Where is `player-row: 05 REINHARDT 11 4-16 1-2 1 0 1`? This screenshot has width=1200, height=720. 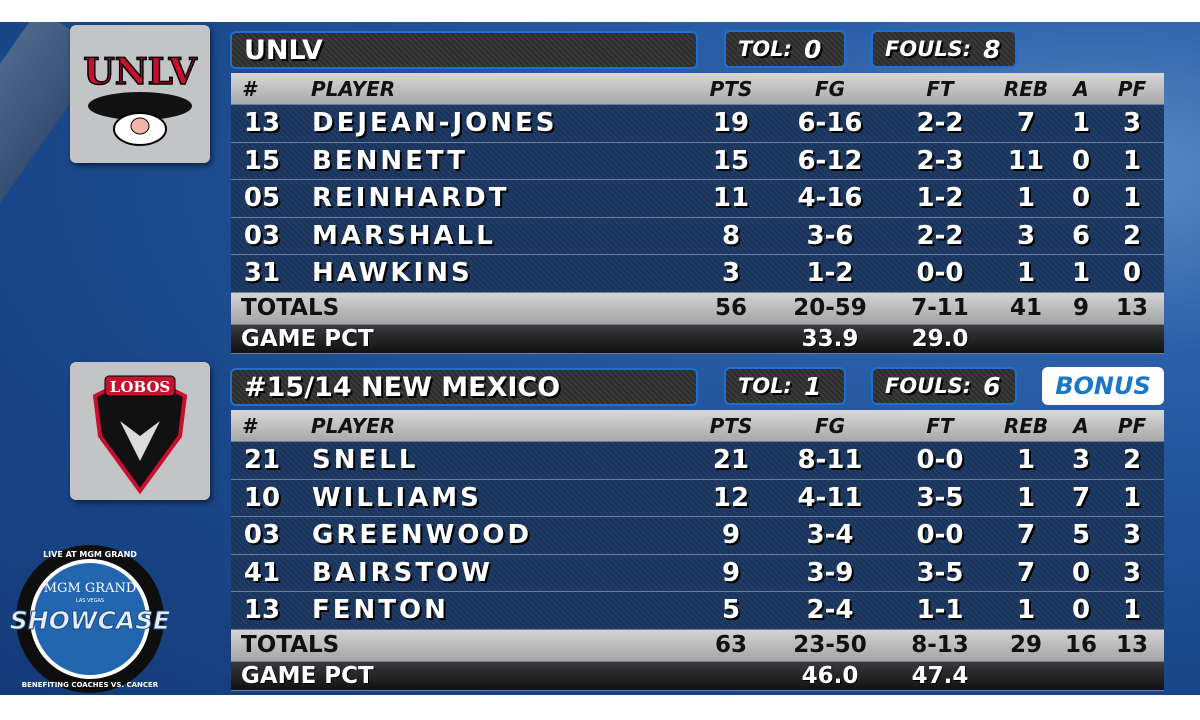 player-row: 05 REINHARDT 11 4-16 1-2 1 0 1 is located at coordinates (697, 199).